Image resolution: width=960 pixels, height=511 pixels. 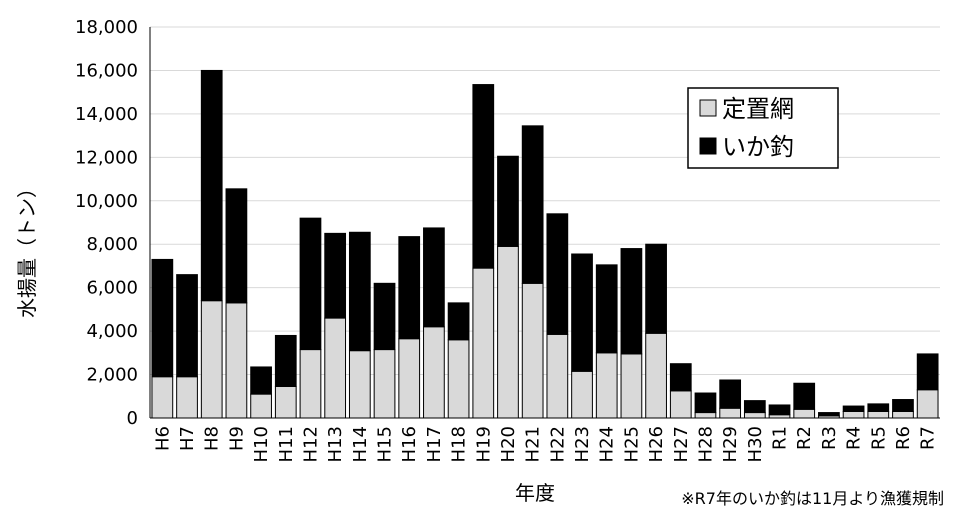 What do you see at coordinates (310, 284) in the screenshot?
I see `bar-H12-ikatsuri` at bounding box center [310, 284].